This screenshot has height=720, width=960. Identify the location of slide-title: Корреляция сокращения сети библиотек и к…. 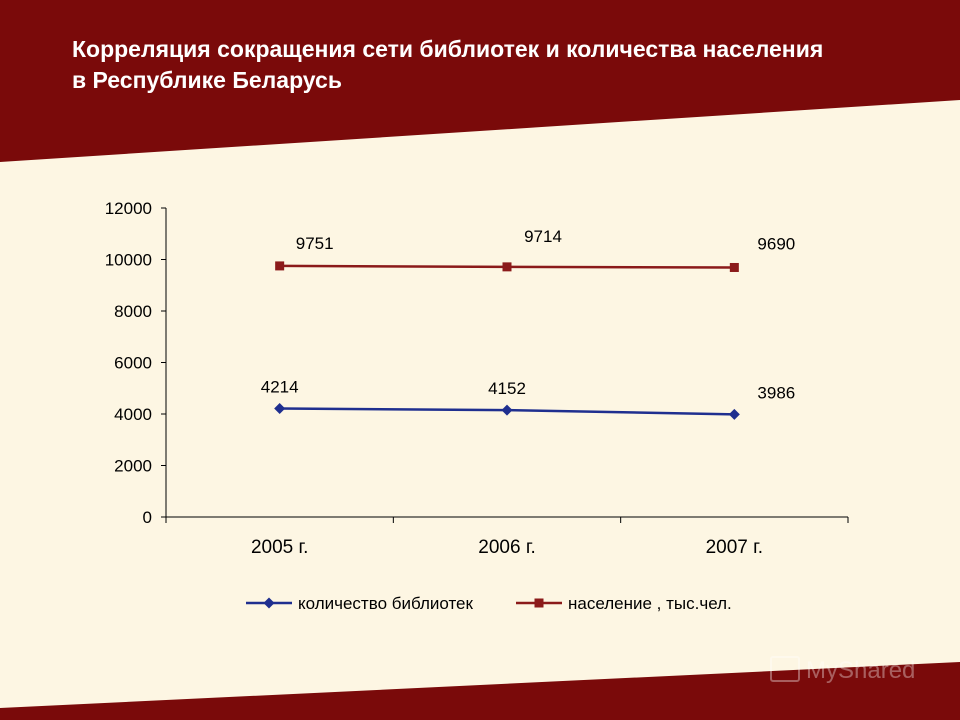
(512, 65).